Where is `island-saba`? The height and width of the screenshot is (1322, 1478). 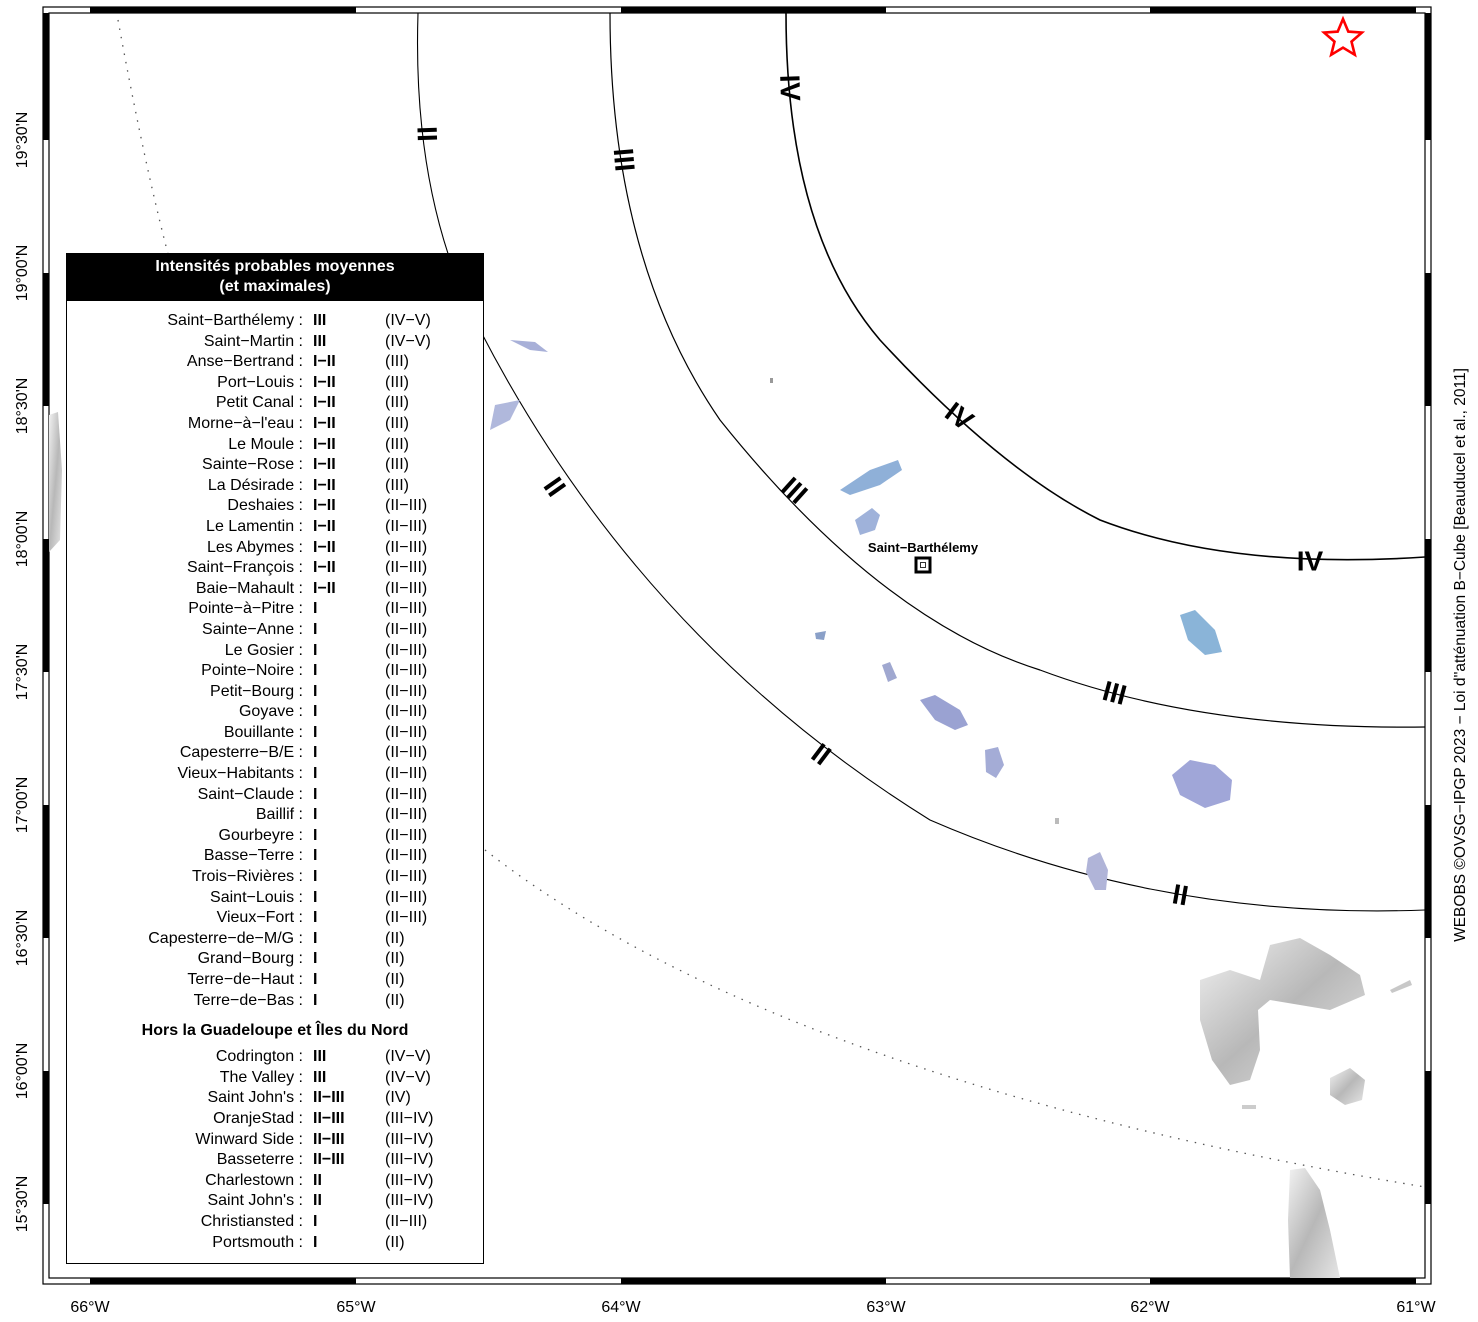 island-saba is located at coordinates (820, 635).